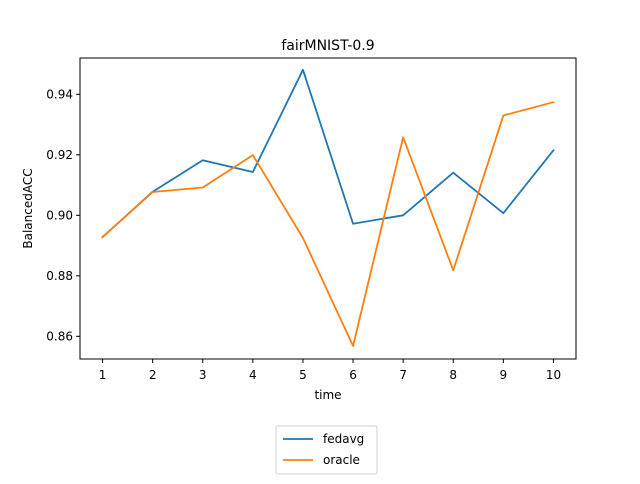  What do you see at coordinates (403, 375) in the screenshot?
I see `x-tick-label: 7` at bounding box center [403, 375].